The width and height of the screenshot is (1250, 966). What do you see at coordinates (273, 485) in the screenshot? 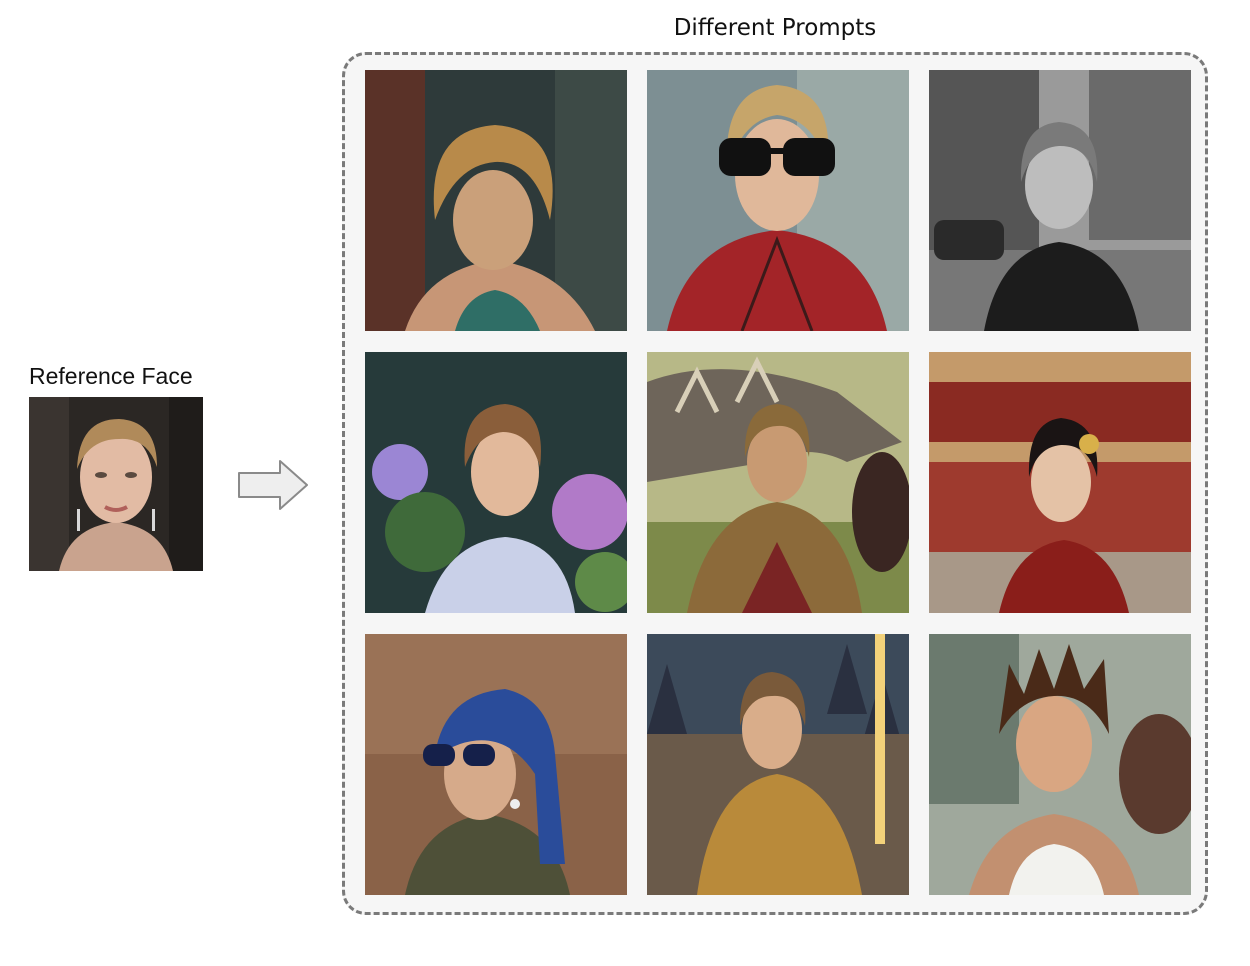
I see `arrow-right-icon` at bounding box center [273, 485].